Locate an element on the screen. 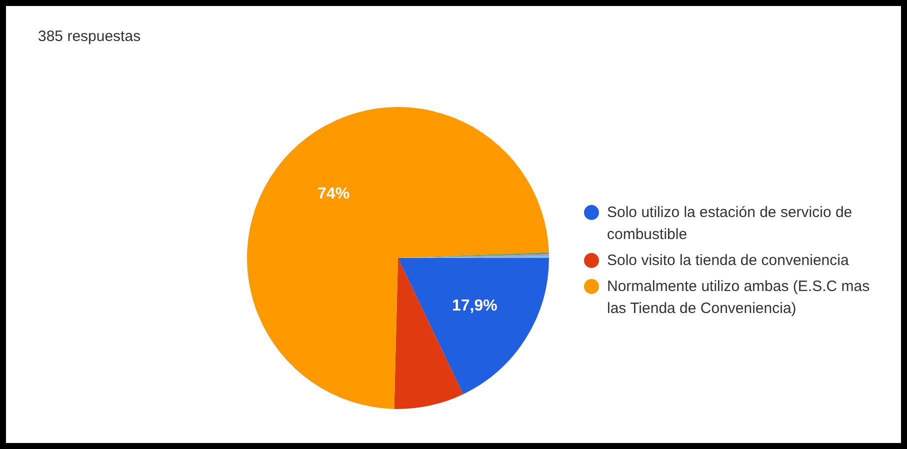 Image resolution: width=907 pixels, height=449 pixels. legend-label: Solo visito la tienda de conveniencia is located at coordinates (728, 261).